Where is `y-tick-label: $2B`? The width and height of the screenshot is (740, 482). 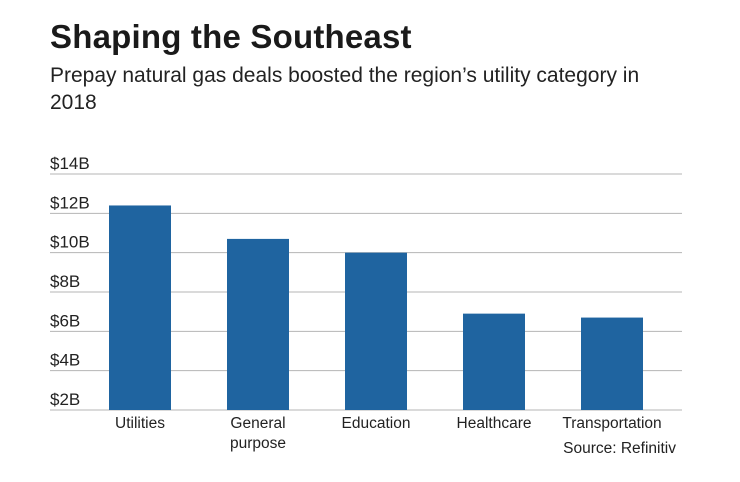 y-tick-label: $2B is located at coordinates (65, 399).